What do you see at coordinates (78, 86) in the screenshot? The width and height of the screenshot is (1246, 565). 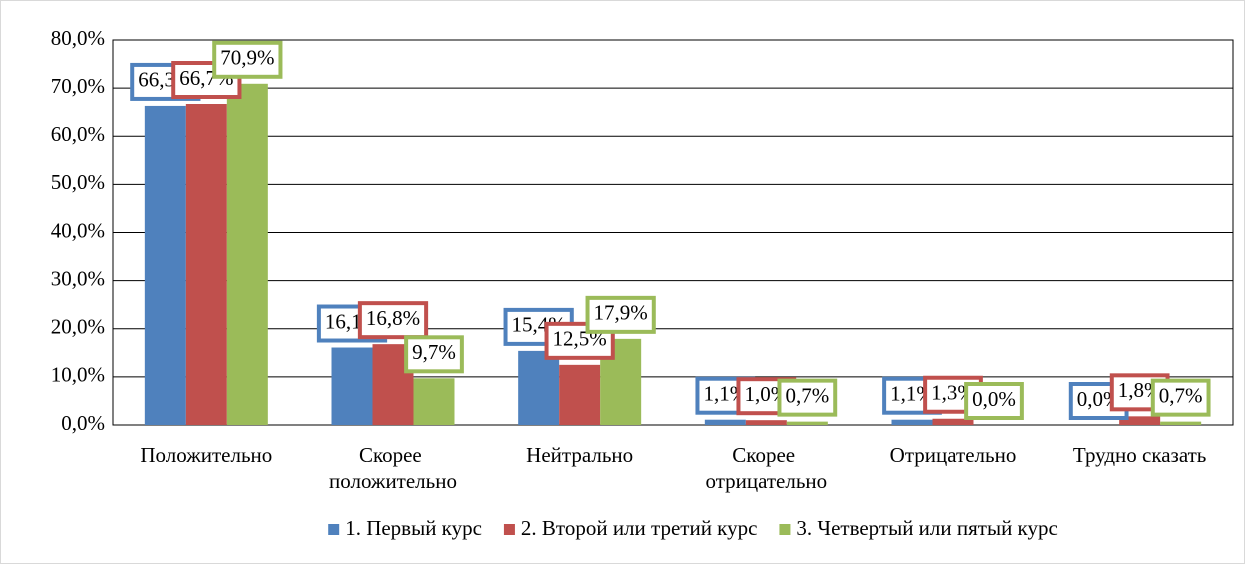 I see `y-tick-label: 70,0%` at bounding box center [78, 86].